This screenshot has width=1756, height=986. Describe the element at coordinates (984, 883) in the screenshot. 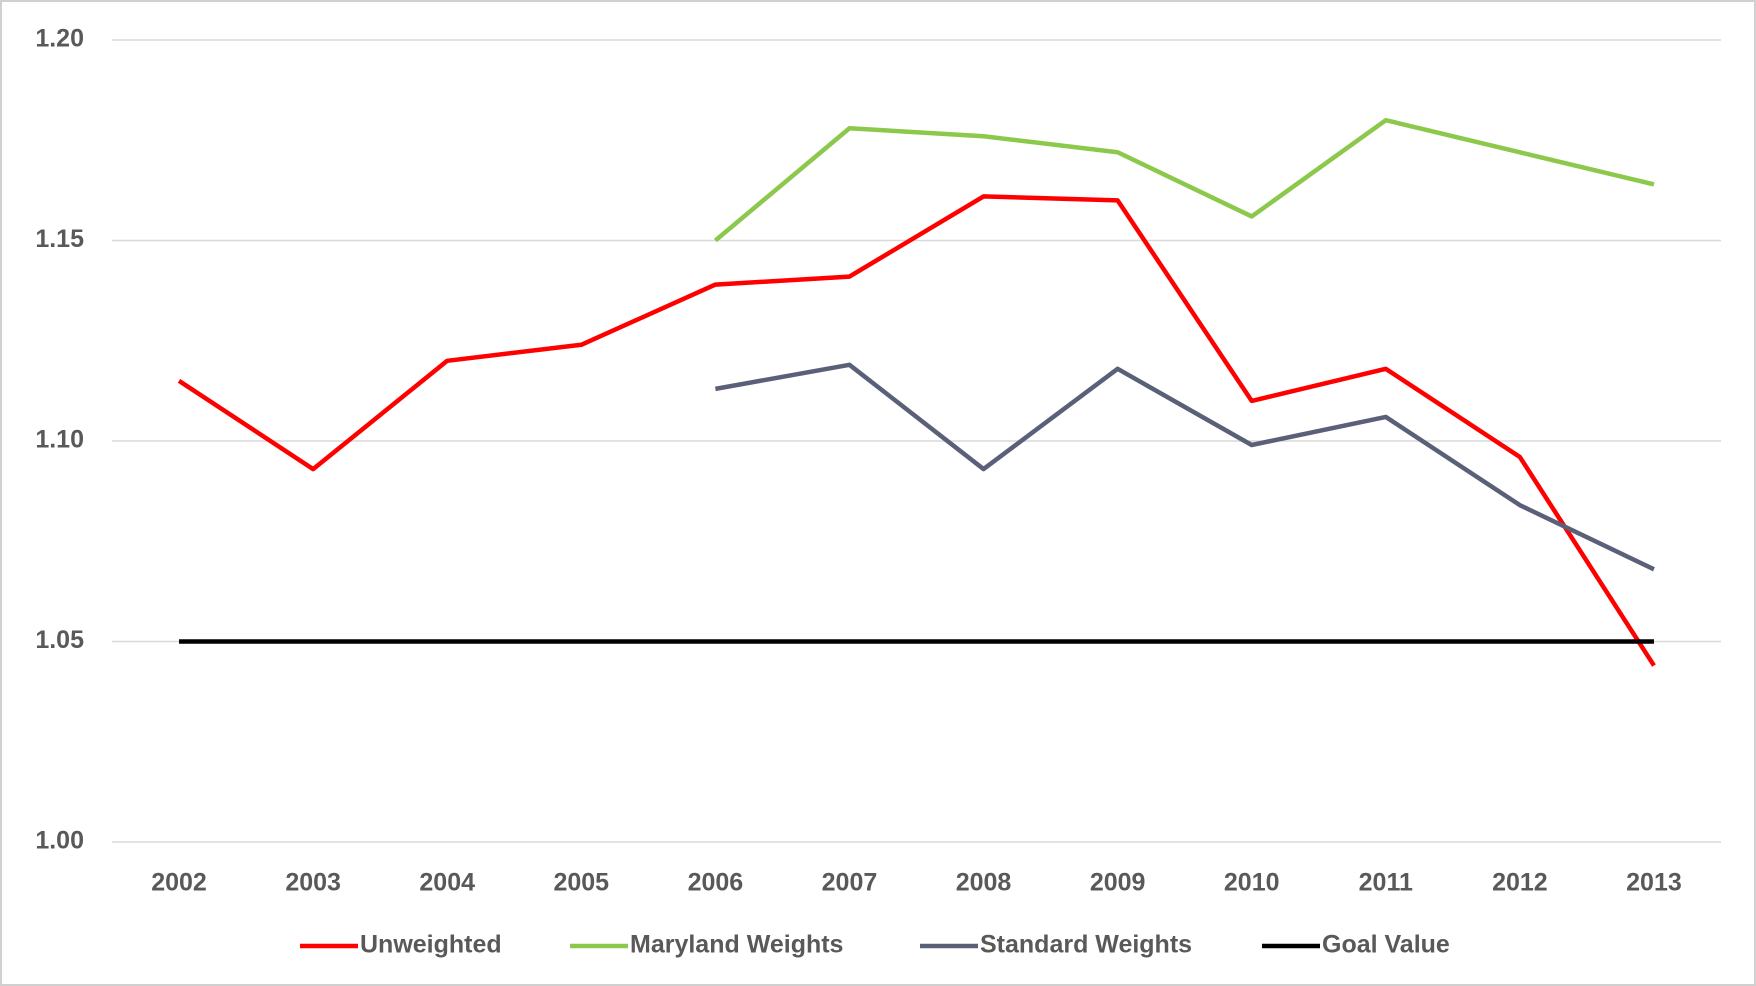

I see `x-tick-label: 2008` at that location.